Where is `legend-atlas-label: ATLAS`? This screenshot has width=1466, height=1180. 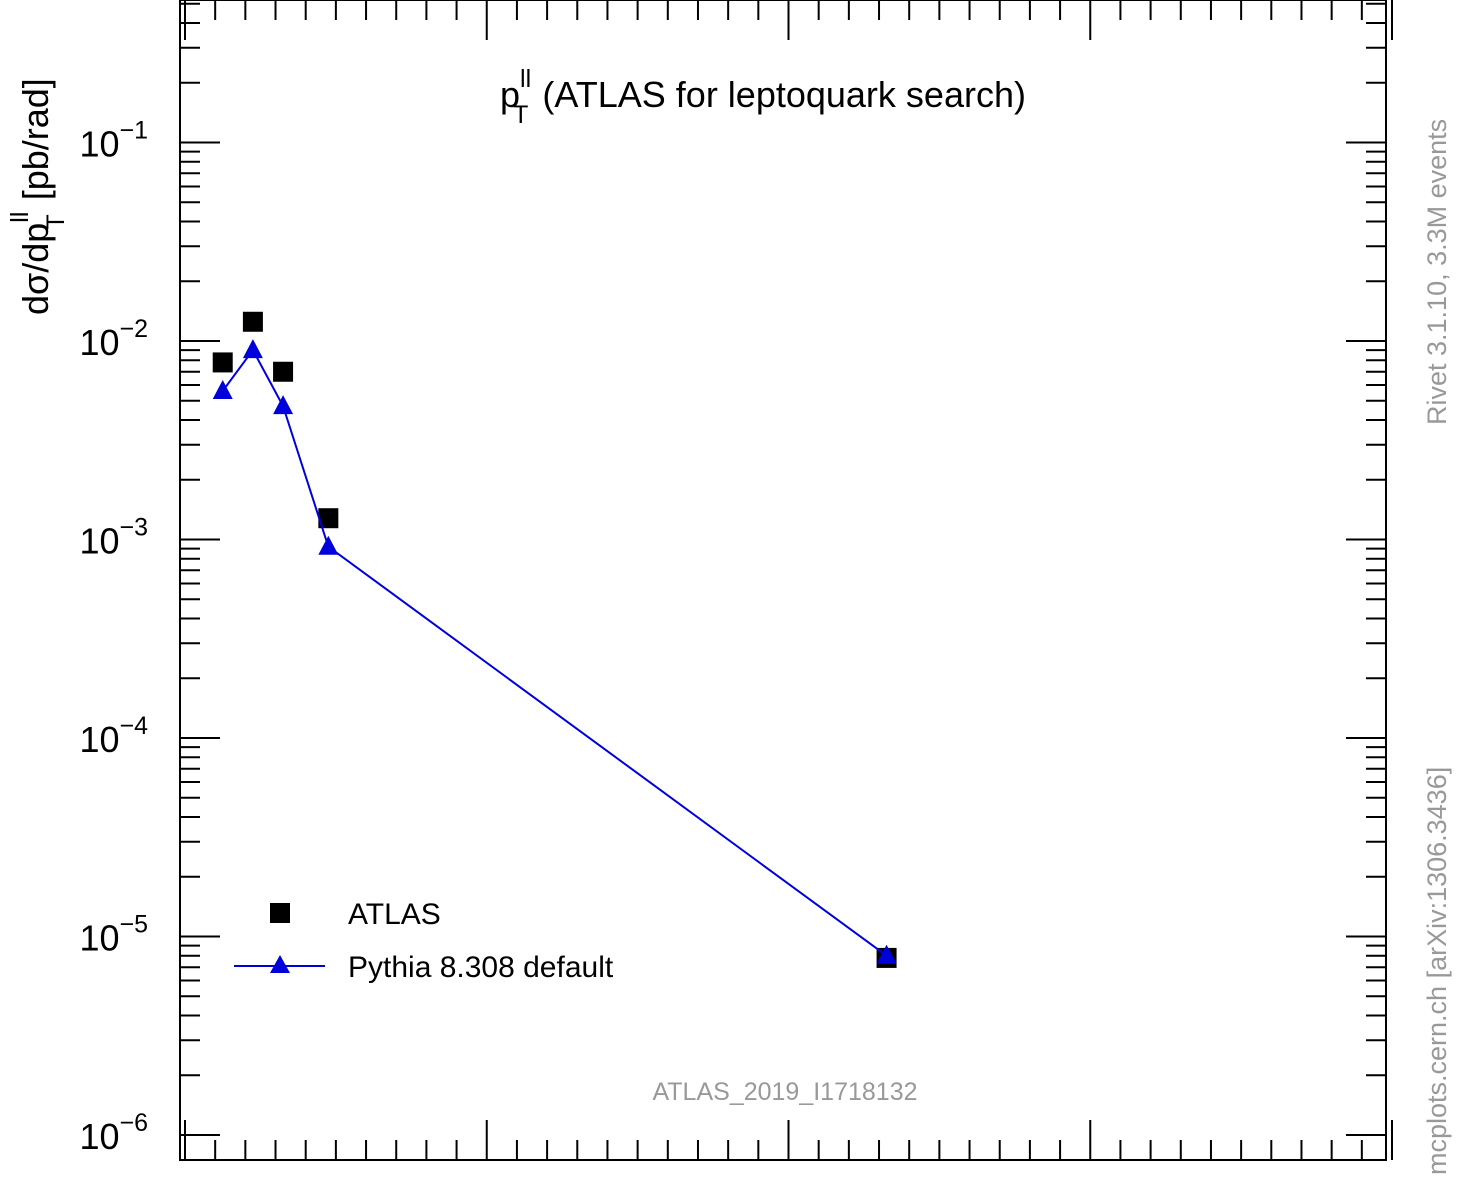 legend-atlas-label: ATLAS is located at coordinates (394, 914).